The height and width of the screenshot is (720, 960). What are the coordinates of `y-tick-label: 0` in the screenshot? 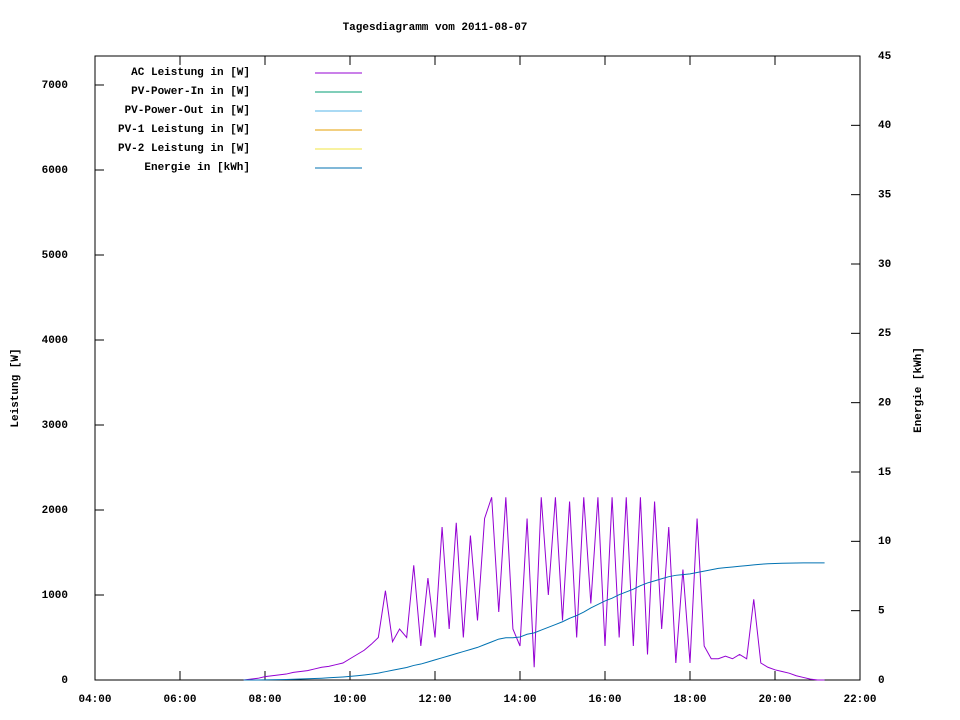 It's located at (64, 681).